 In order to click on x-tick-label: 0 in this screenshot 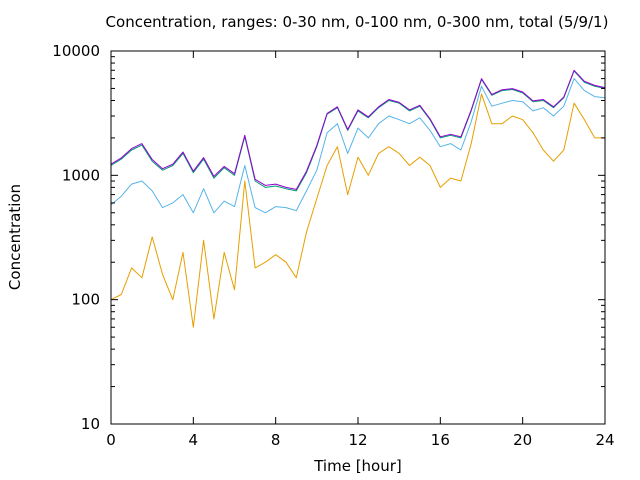, I will do `click(111, 440)`.